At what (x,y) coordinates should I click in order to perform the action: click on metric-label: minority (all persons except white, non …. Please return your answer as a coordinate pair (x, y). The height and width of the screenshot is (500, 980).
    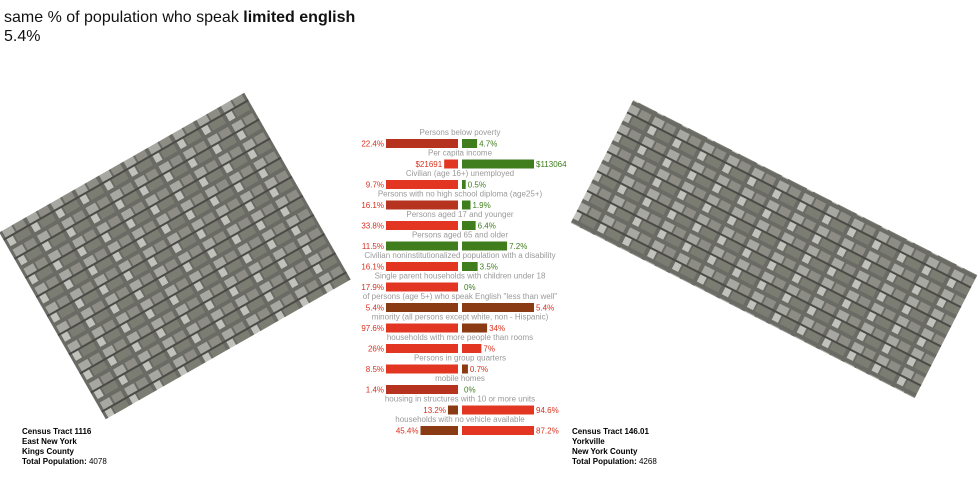
    Looking at the image, I should click on (460, 317).